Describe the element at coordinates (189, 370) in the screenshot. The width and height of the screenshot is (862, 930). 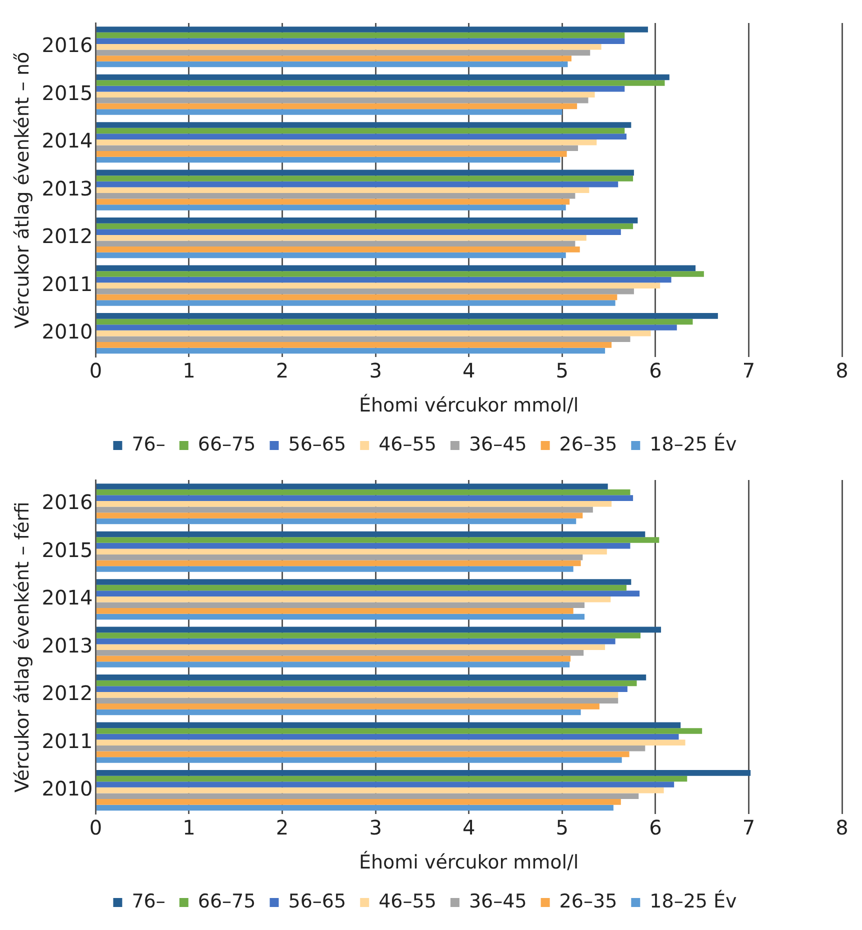
I see `x-tick-label: 1` at that location.